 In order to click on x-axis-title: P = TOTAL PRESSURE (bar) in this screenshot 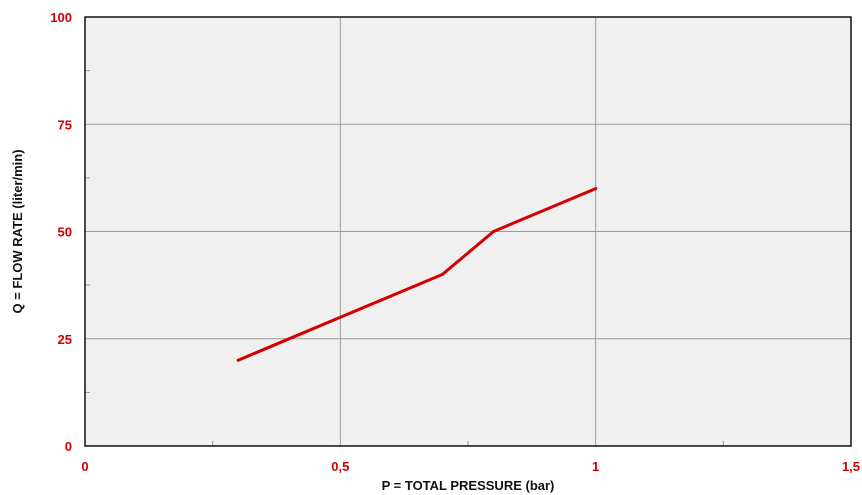, I will do `click(468, 485)`.